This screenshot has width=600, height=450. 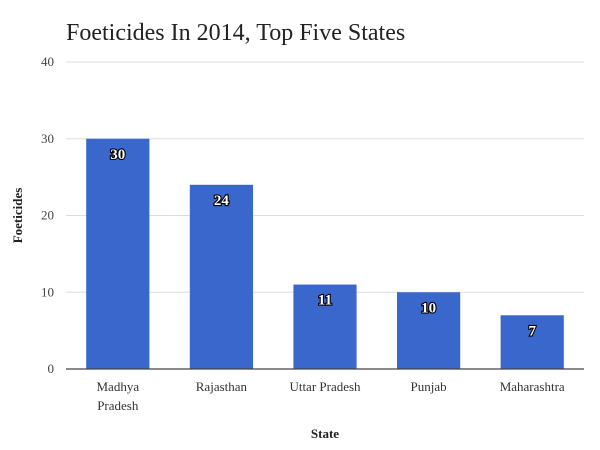 I want to click on x-tick-label: Madhya Pradesh, so click(x=117, y=396).